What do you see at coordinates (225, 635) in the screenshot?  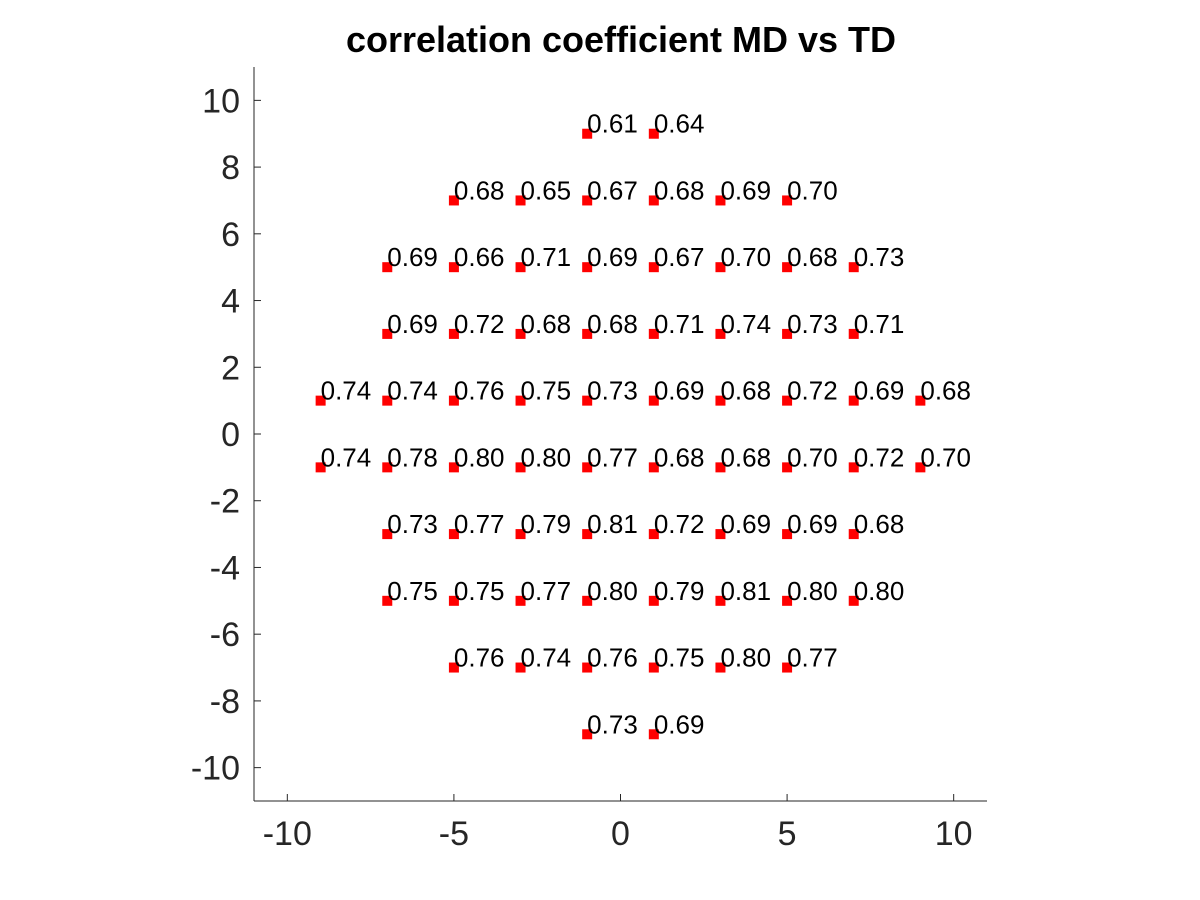 I see `y-tick-label: -6` at bounding box center [225, 635].